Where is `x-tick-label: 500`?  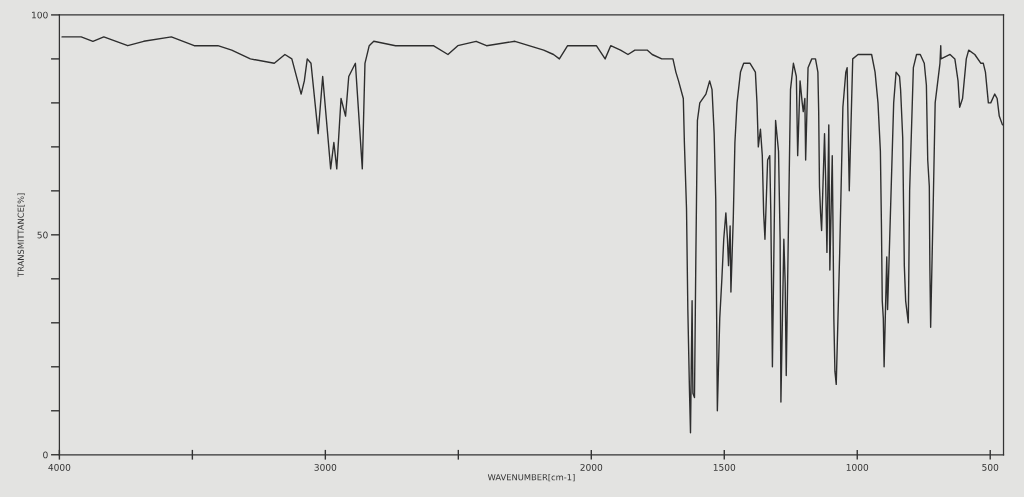
x-tick-label: 500 is located at coordinates (990, 467).